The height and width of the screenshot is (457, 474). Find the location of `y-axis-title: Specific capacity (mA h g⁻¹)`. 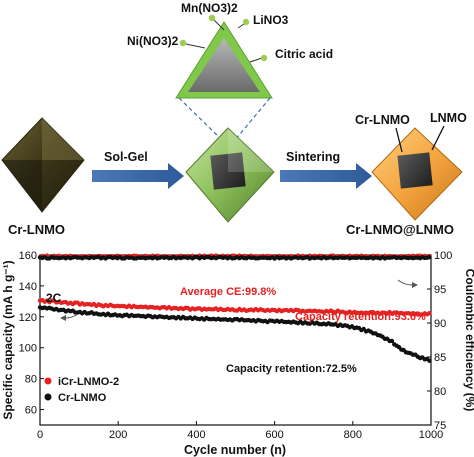

y-axis-title: Specific capacity (mA h g⁻¹) is located at coordinates (8, 339).